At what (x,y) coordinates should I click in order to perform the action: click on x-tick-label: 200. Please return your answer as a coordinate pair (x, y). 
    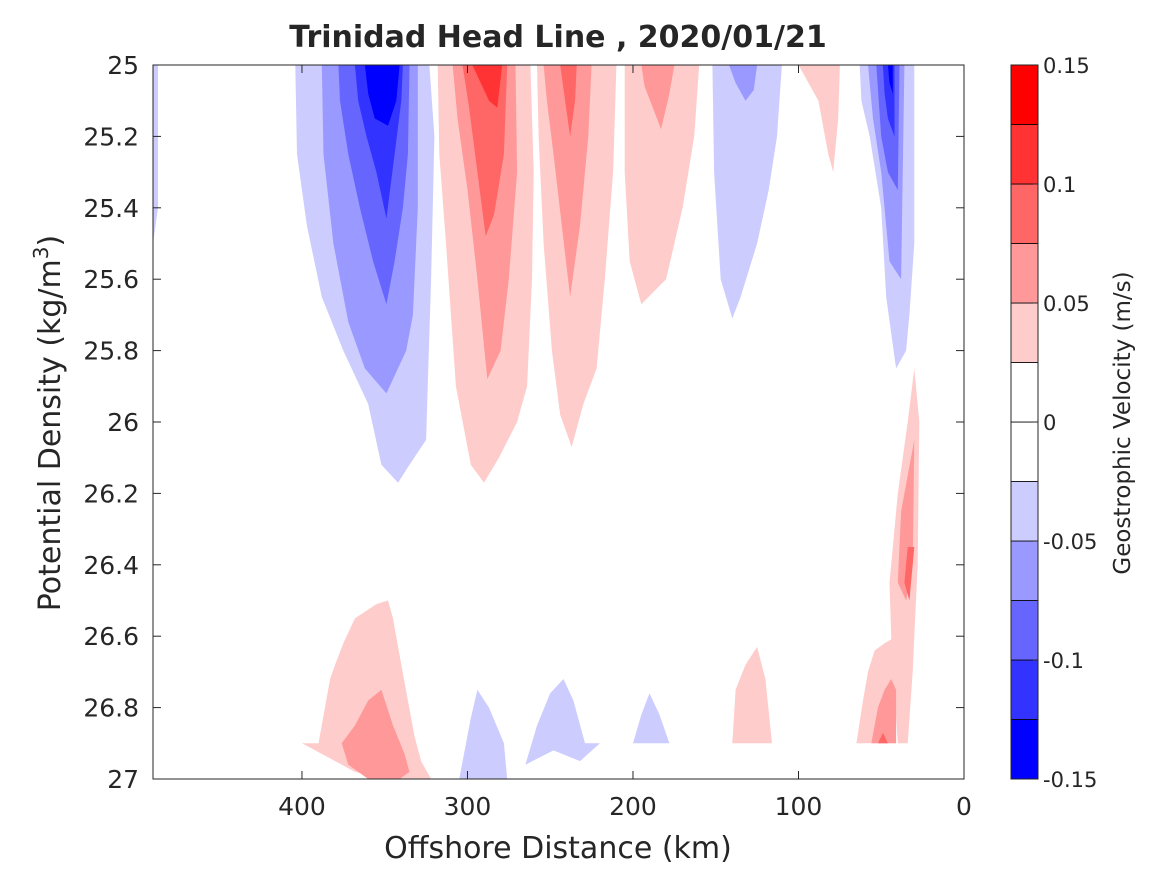
    Looking at the image, I should click on (633, 806).